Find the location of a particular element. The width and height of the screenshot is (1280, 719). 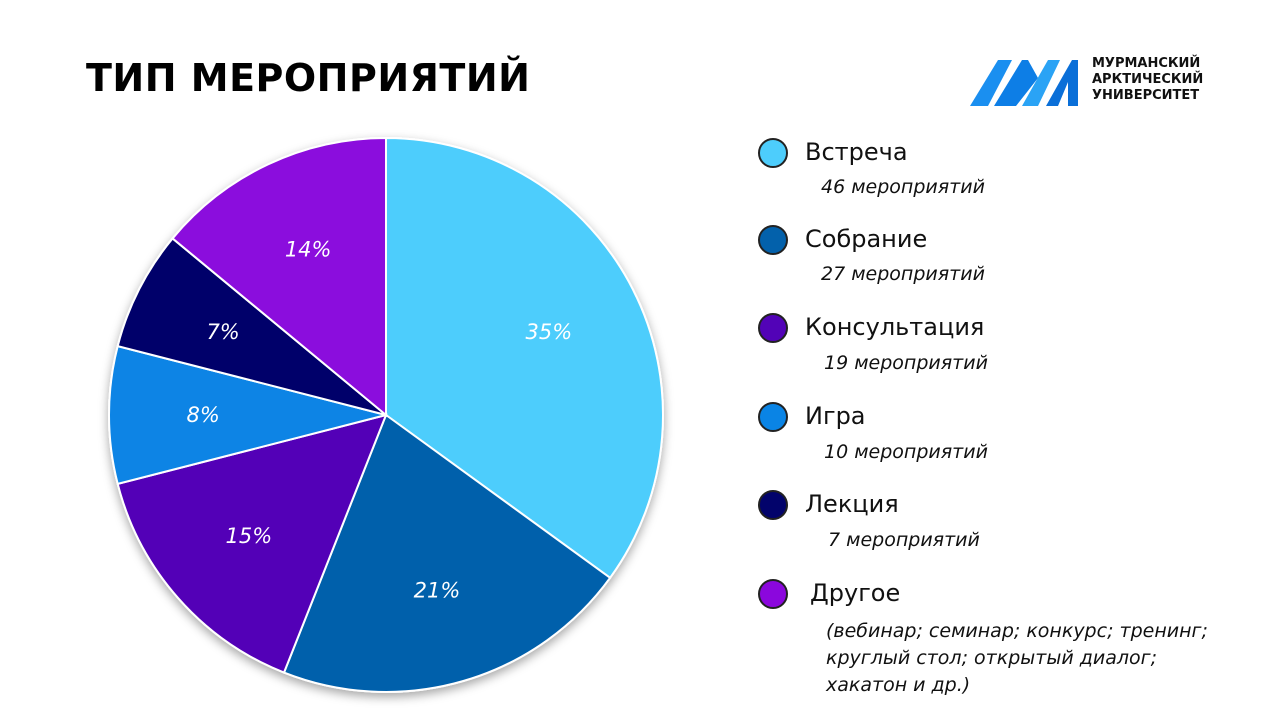

legend-label: Консультация is located at coordinates (895, 327).